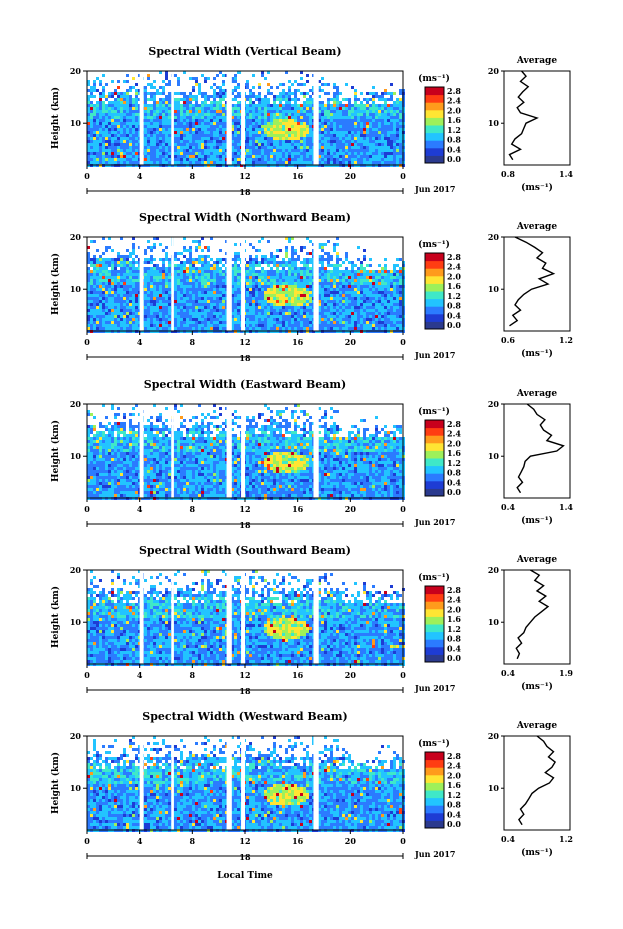  I want to click on profile-plot: Average 20 10 0.4 1.4 (ms⁻¹), so click(531, 457).